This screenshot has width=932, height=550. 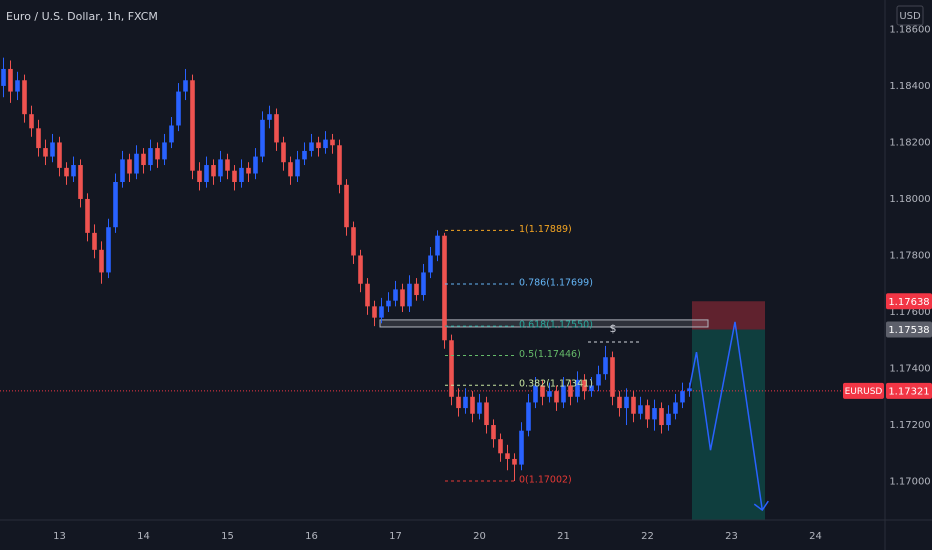 I want to click on x-tick-label: 13, so click(x=59, y=536).